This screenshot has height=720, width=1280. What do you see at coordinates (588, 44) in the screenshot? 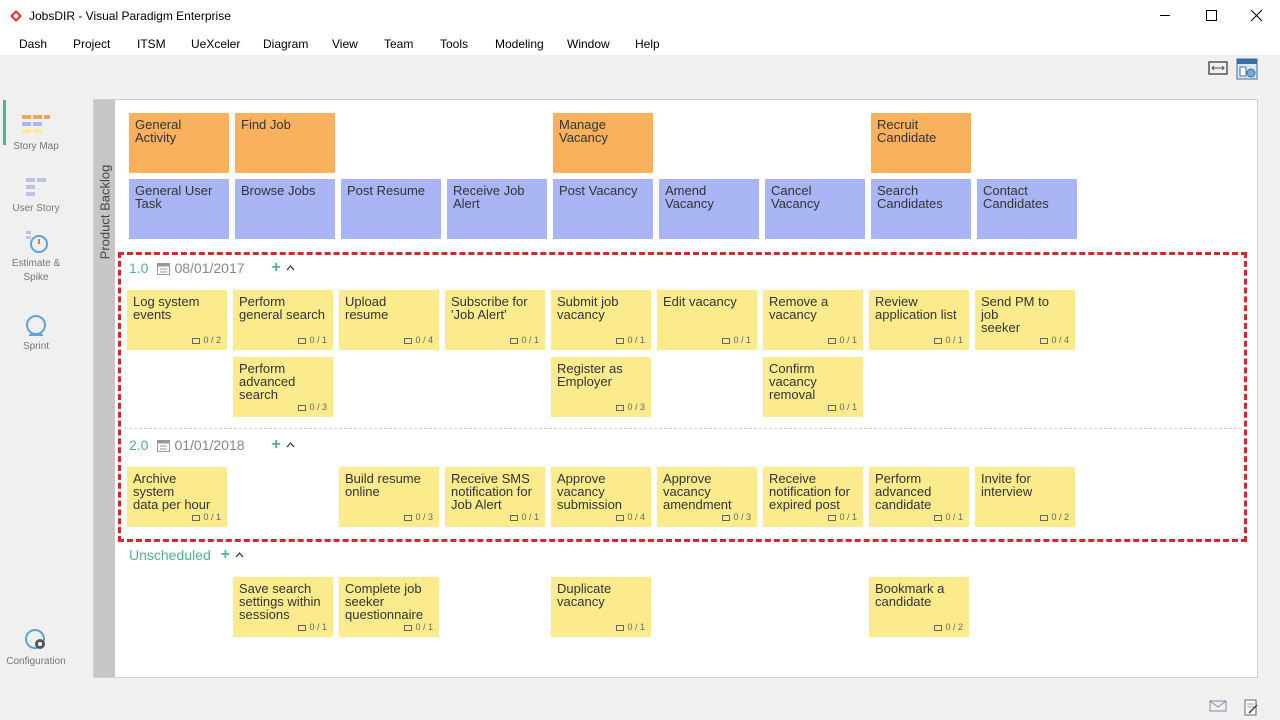
I see `menu-window: Window` at bounding box center [588, 44].